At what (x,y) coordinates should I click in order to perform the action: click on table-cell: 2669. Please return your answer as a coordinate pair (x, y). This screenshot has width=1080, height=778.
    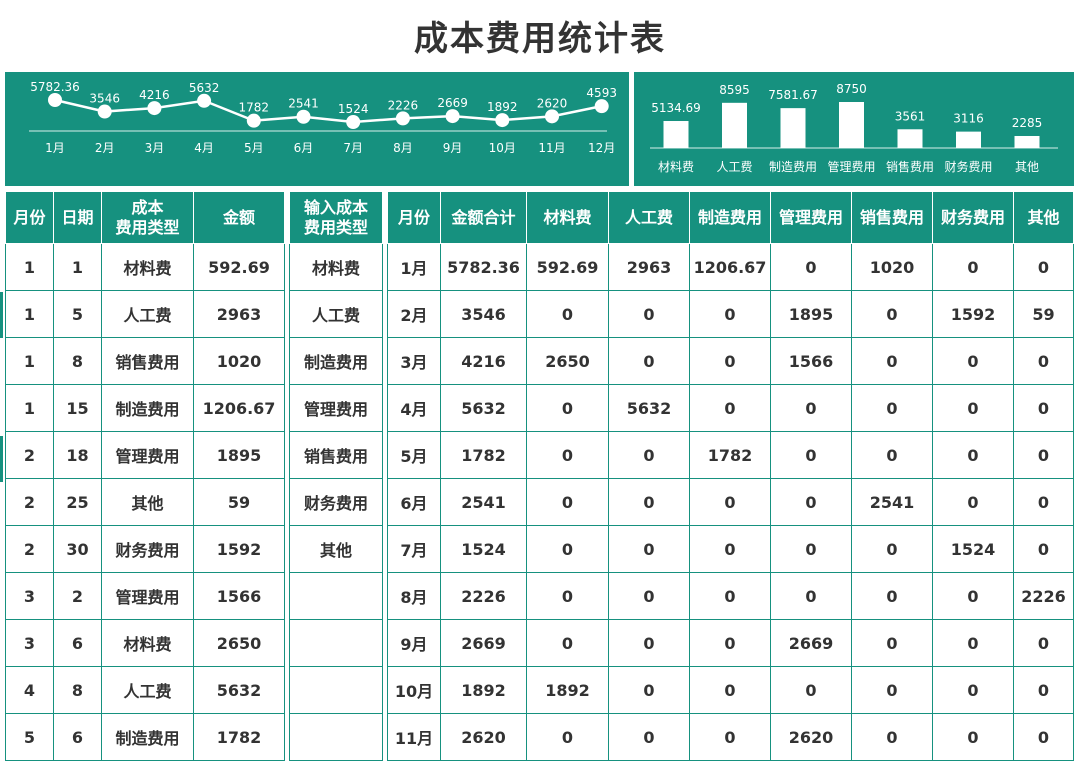
    Looking at the image, I should click on (483, 643).